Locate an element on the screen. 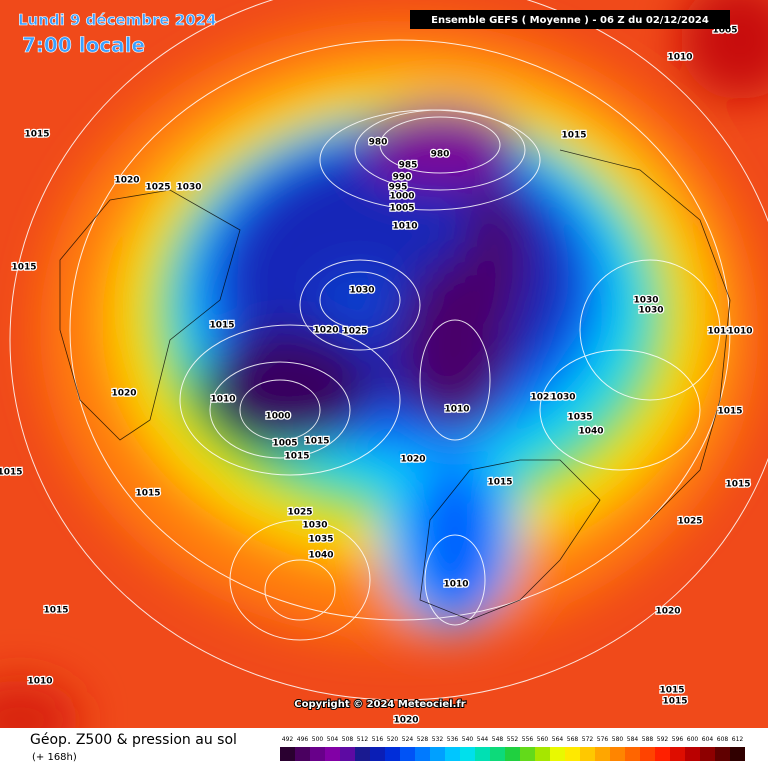 The height and width of the screenshot is (768, 768). scale-label: 572 is located at coordinates (588, 739).